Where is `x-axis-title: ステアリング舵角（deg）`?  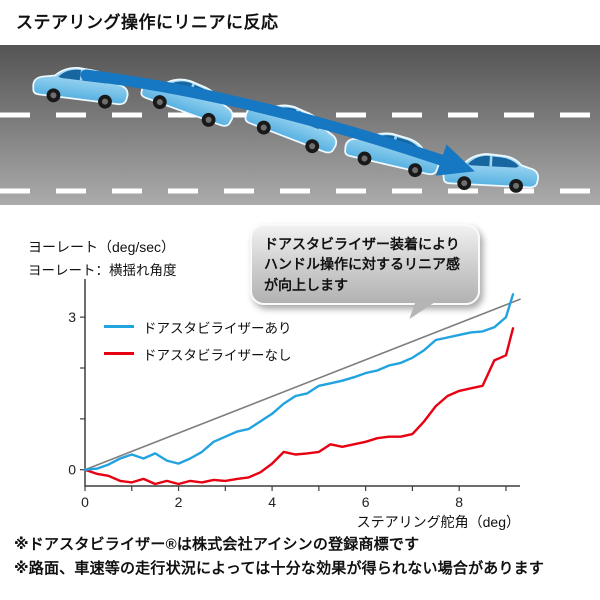
x-axis-title: ステアリング舵角（deg） is located at coordinates (438, 522).